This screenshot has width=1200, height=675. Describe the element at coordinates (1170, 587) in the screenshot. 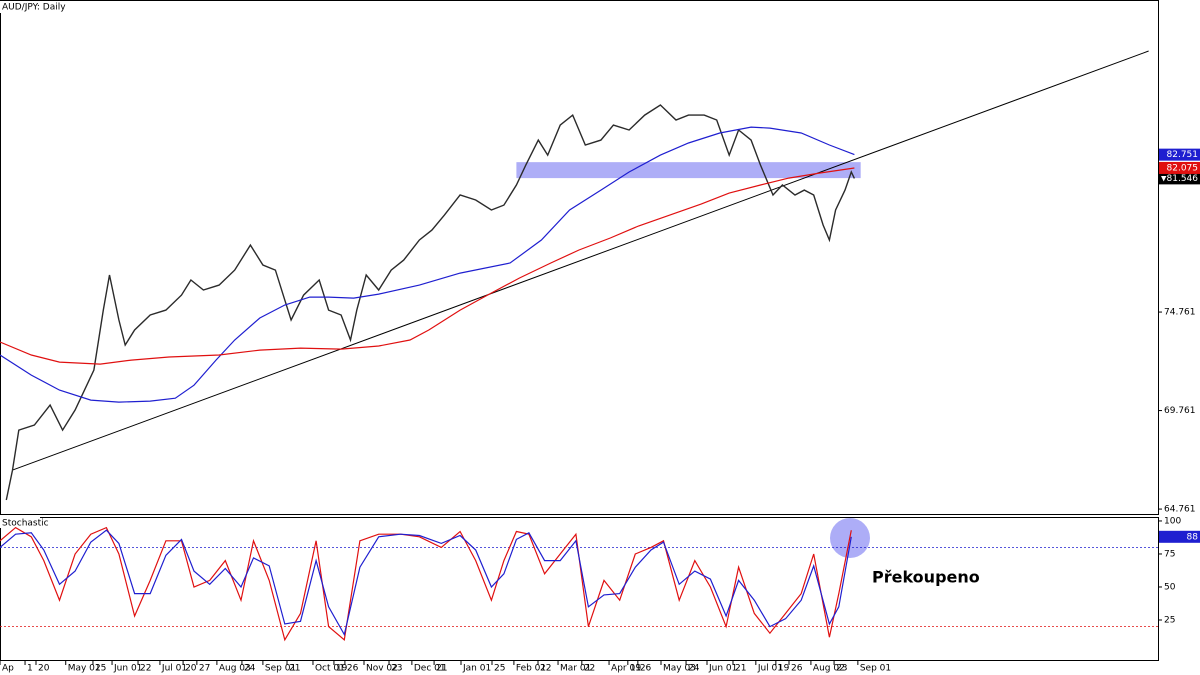

I see `y-tick-label: 50` at that location.